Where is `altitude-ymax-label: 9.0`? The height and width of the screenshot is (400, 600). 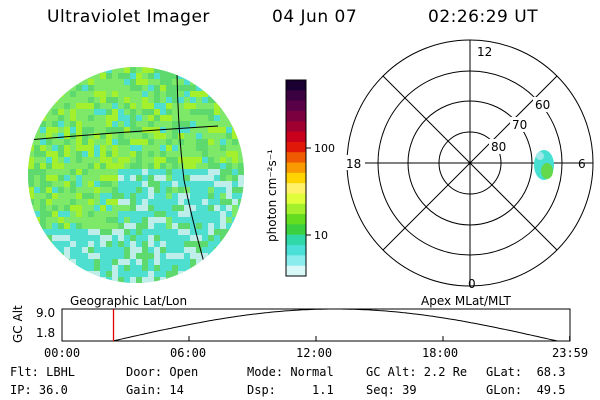
altitude-ymax-label: 9.0 is located at coordinates (45, 313).